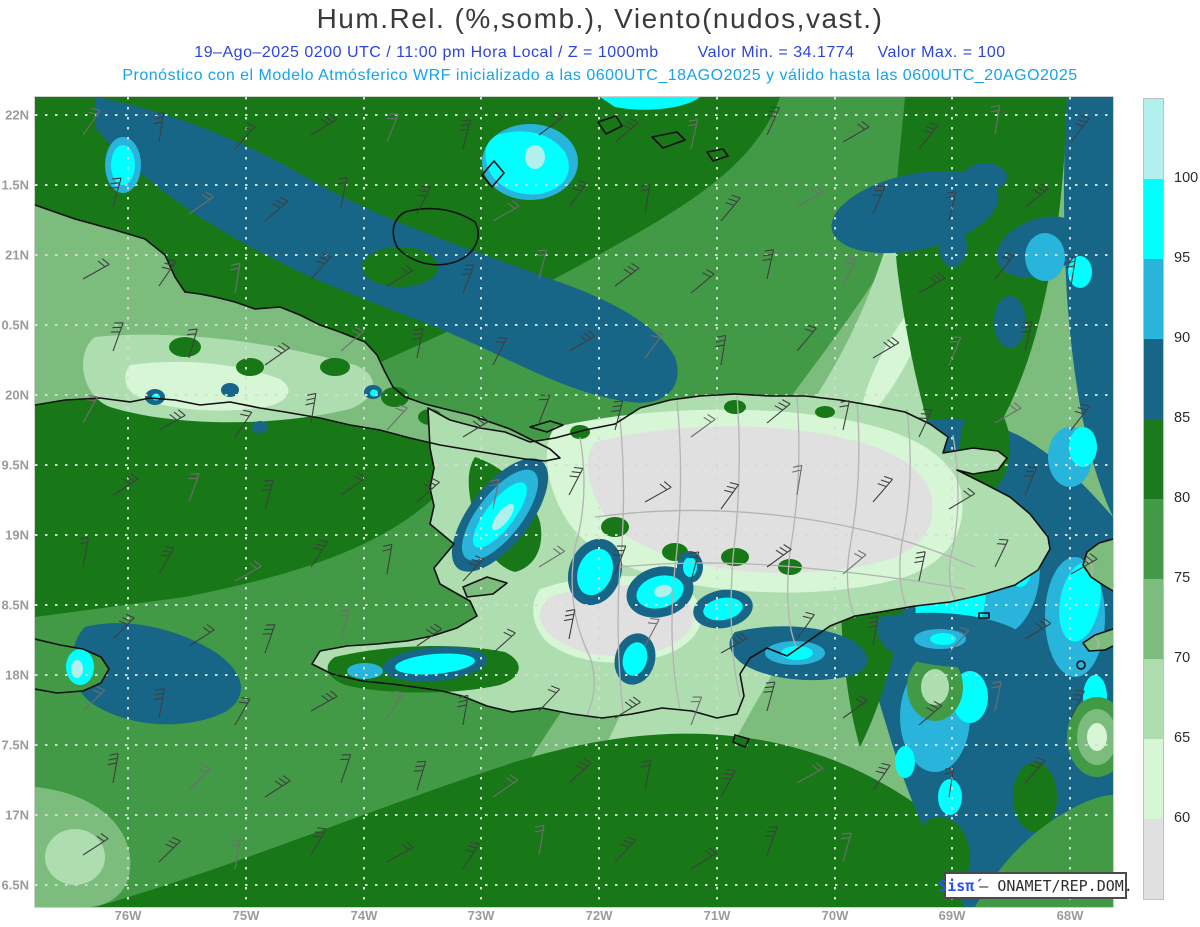 The image size is (1200, 927). I want to click on lon-tick-label: 75W, so click(246, 915).